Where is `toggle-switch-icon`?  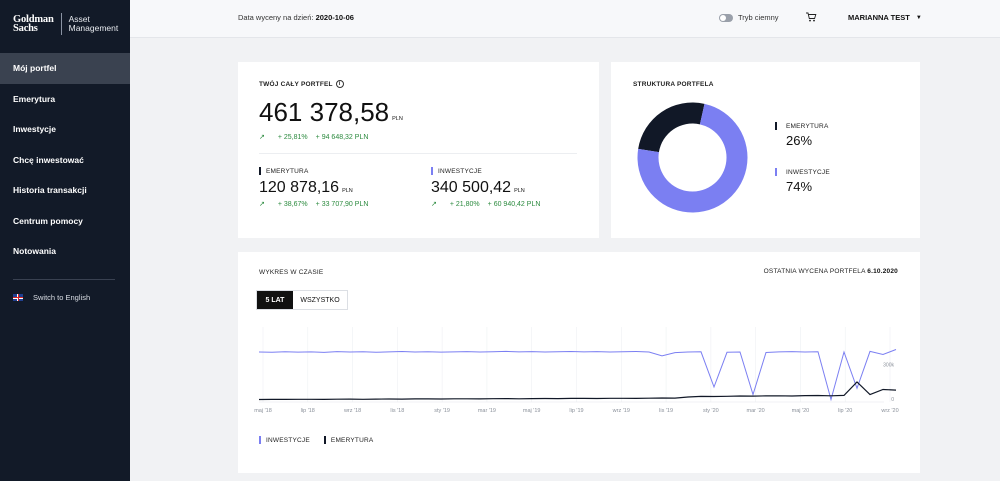 toggle-switch-icon is located at coordinates (726, 17).